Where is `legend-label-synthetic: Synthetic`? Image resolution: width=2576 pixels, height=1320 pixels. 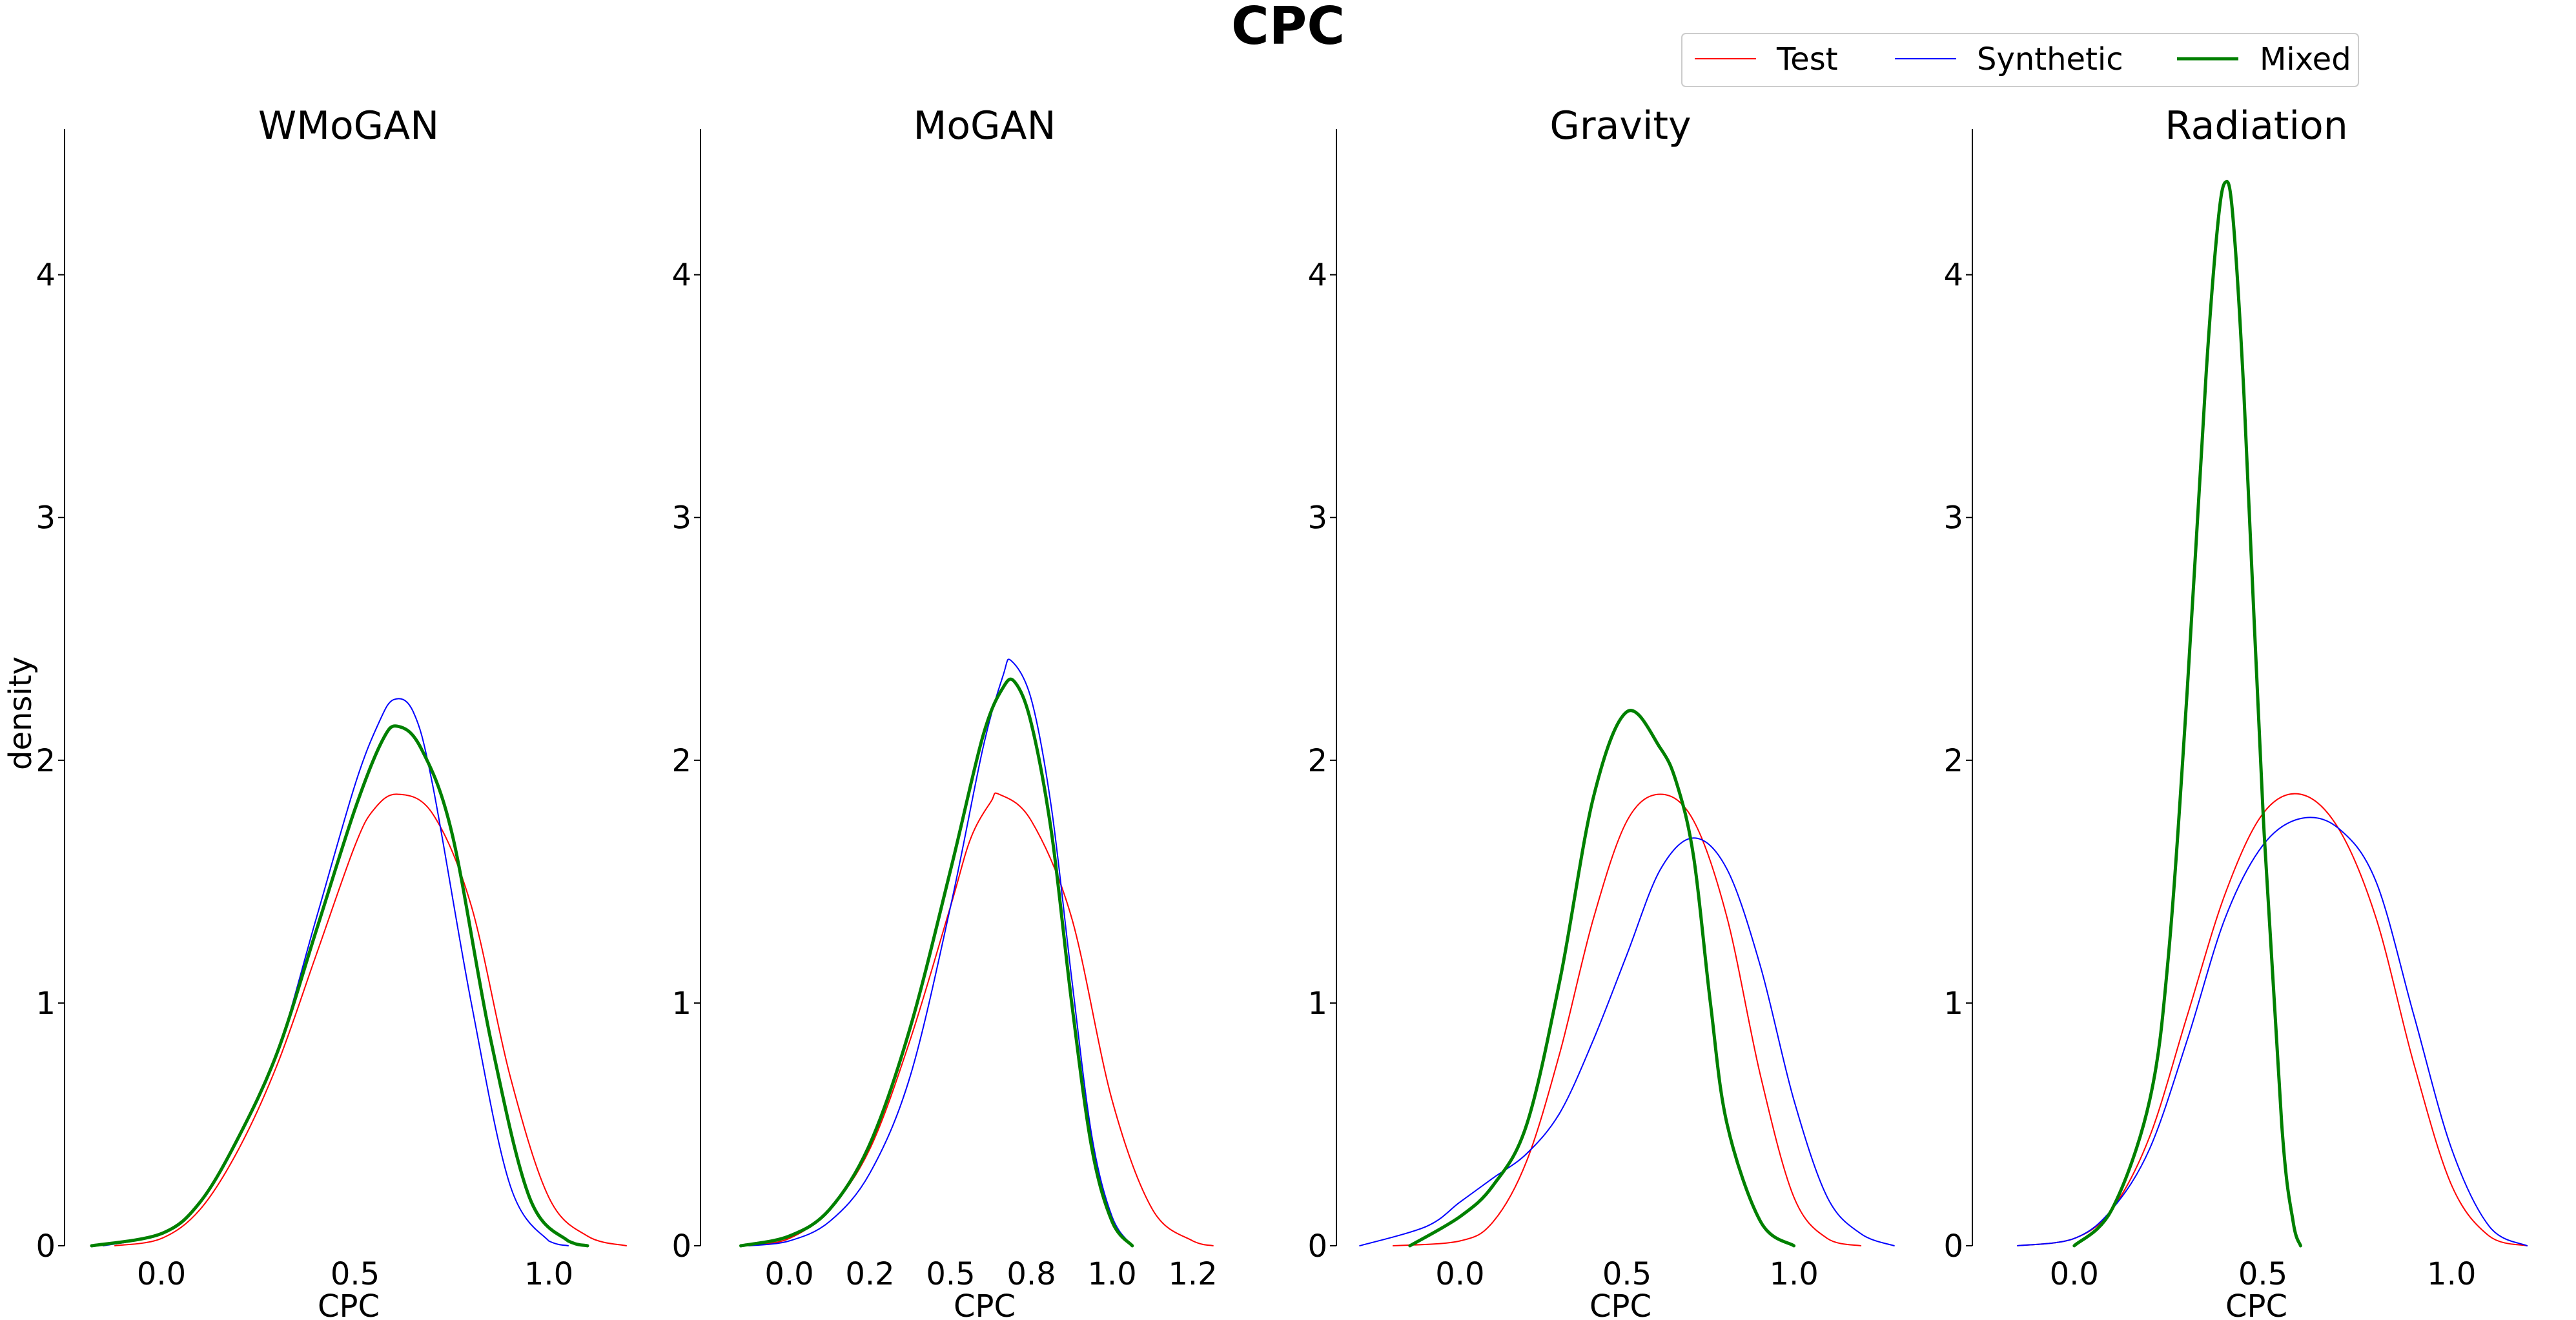 legend-label-synthetic: Synthetic is located at coordinates (2050, 59).